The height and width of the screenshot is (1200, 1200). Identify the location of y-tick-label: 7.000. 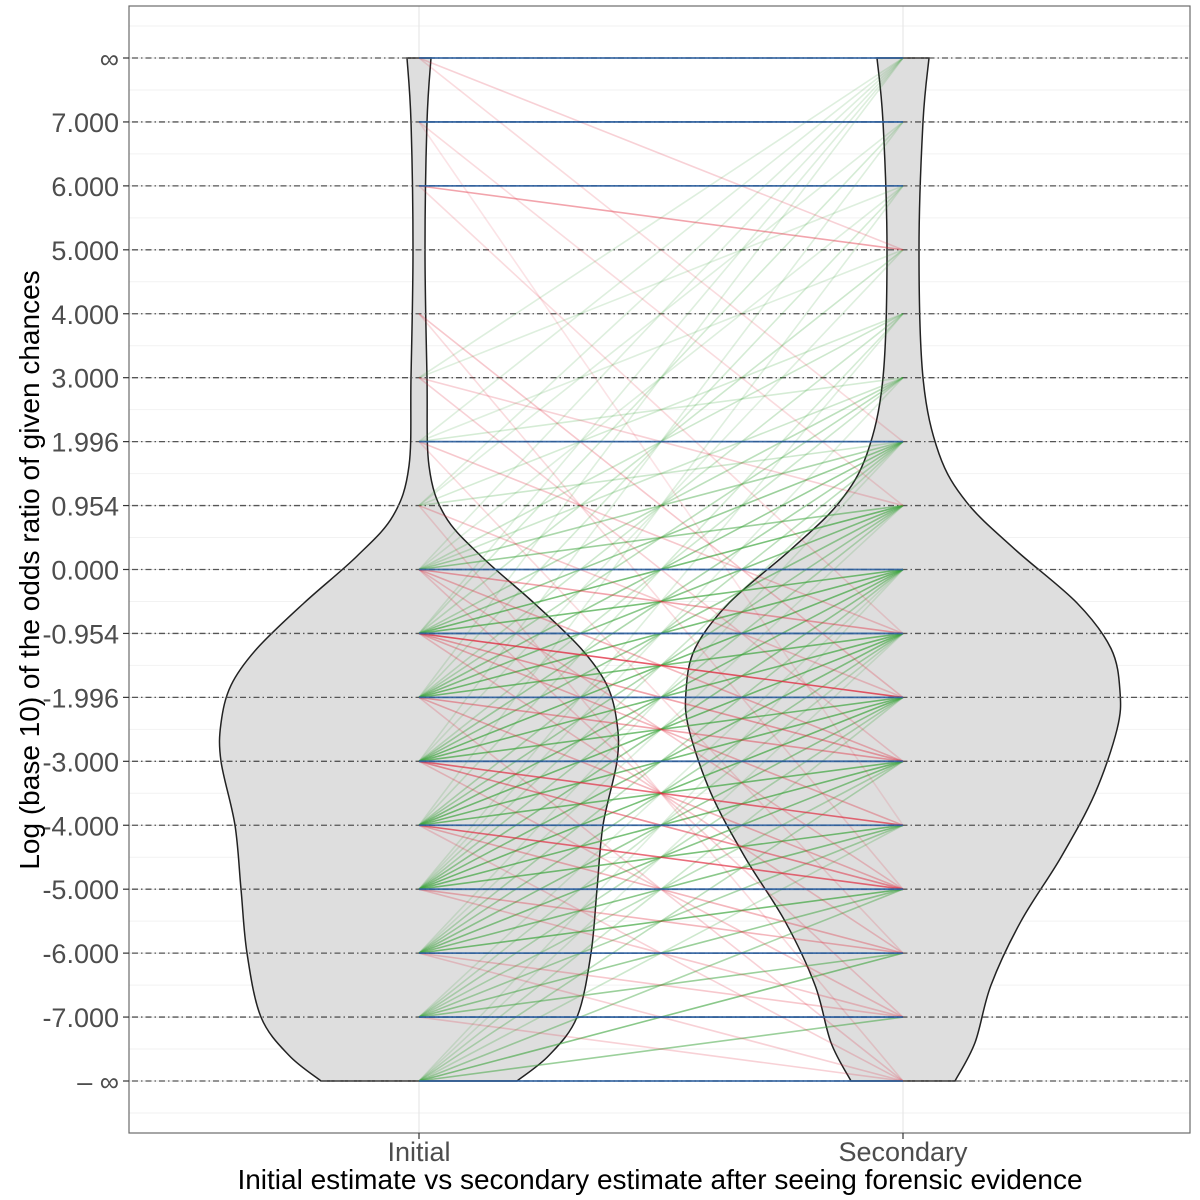
(85, 123).